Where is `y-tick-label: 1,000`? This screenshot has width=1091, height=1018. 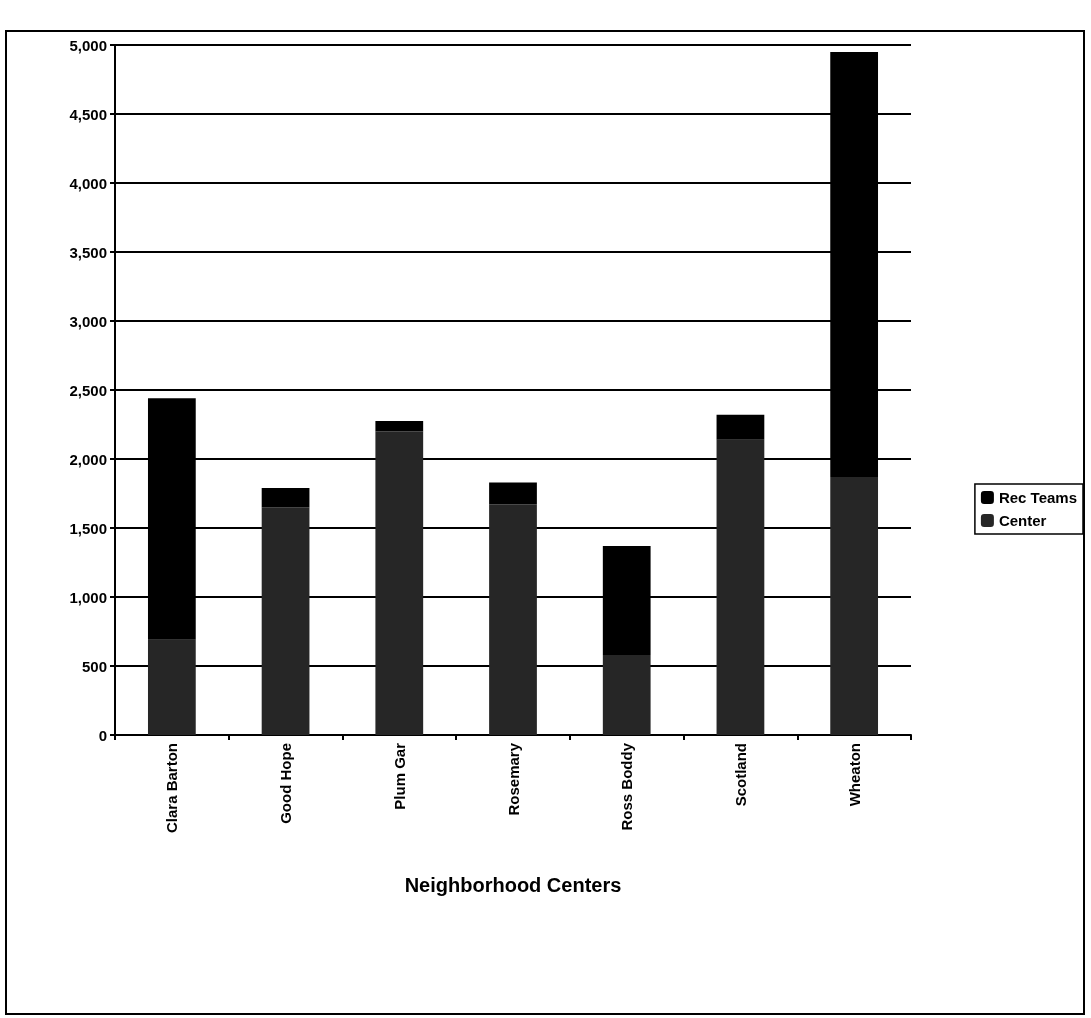
y-tick-label: 1,000 is located at coordinates (88, 597).